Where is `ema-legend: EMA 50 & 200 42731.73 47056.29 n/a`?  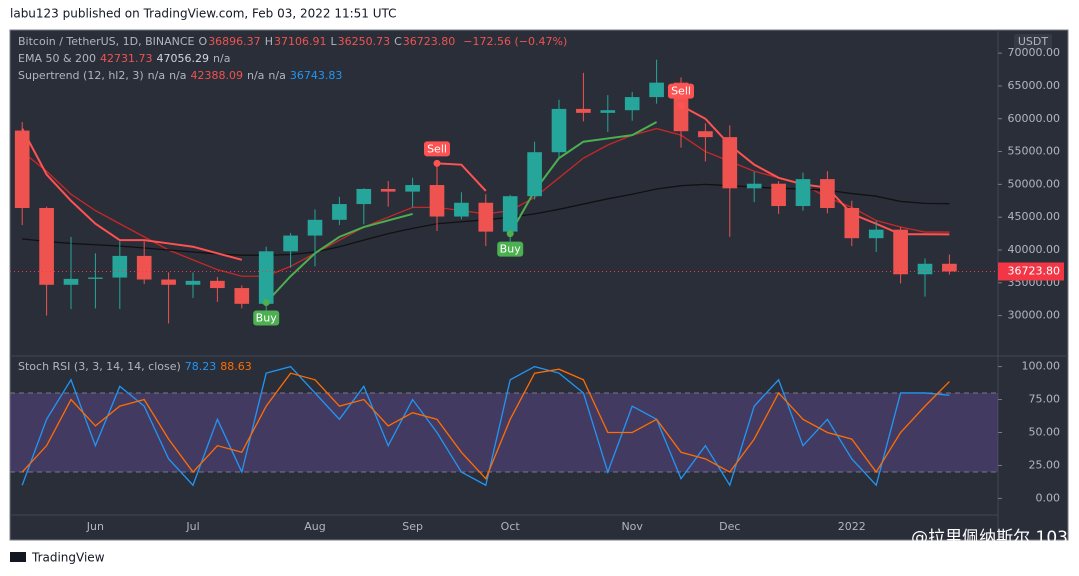 ema-legend: EMA 50 & 200 42731.73 47056.29 n/a is located at coordinates (126, 58).